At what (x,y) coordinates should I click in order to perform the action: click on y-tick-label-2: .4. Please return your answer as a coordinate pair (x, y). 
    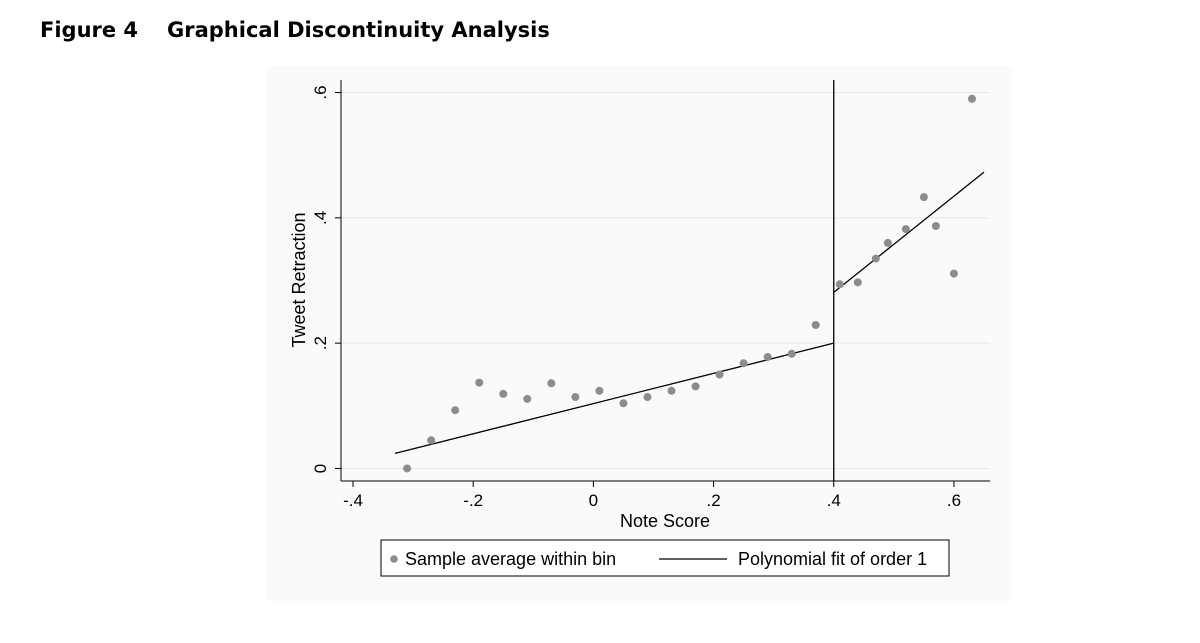
    Looking at the image, I should click on (320, 218).